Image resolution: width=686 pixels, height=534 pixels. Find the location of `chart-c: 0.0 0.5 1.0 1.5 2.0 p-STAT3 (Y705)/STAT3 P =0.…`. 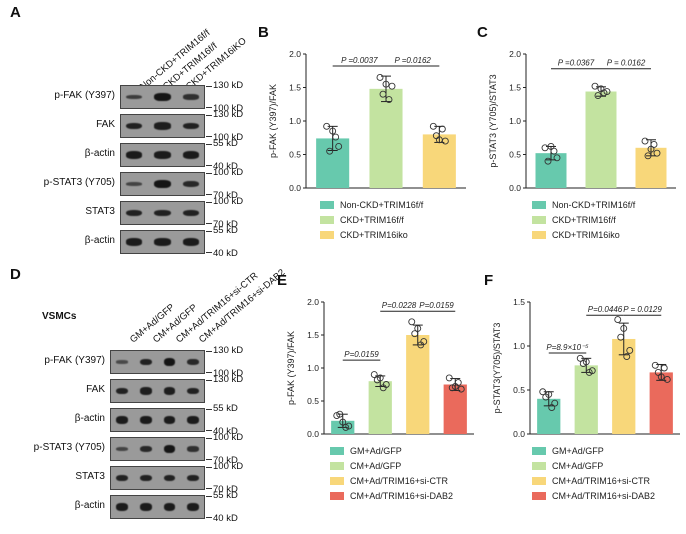

chart-c: 0.0 0.5 1.0 1.5 2.0 p-STAT3 (Y705)/STAT3 P =0.… is located at coordinates (582, 144).